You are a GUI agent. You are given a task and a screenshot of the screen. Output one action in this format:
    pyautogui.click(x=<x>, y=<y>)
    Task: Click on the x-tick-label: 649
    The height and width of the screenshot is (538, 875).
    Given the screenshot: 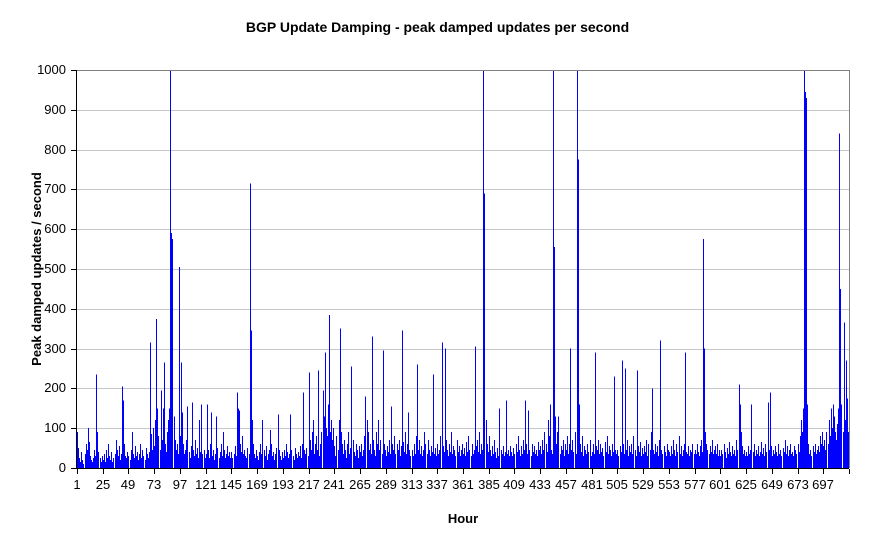 What is the action you would take?
    pyautogui.click(x=772, y=484)
    